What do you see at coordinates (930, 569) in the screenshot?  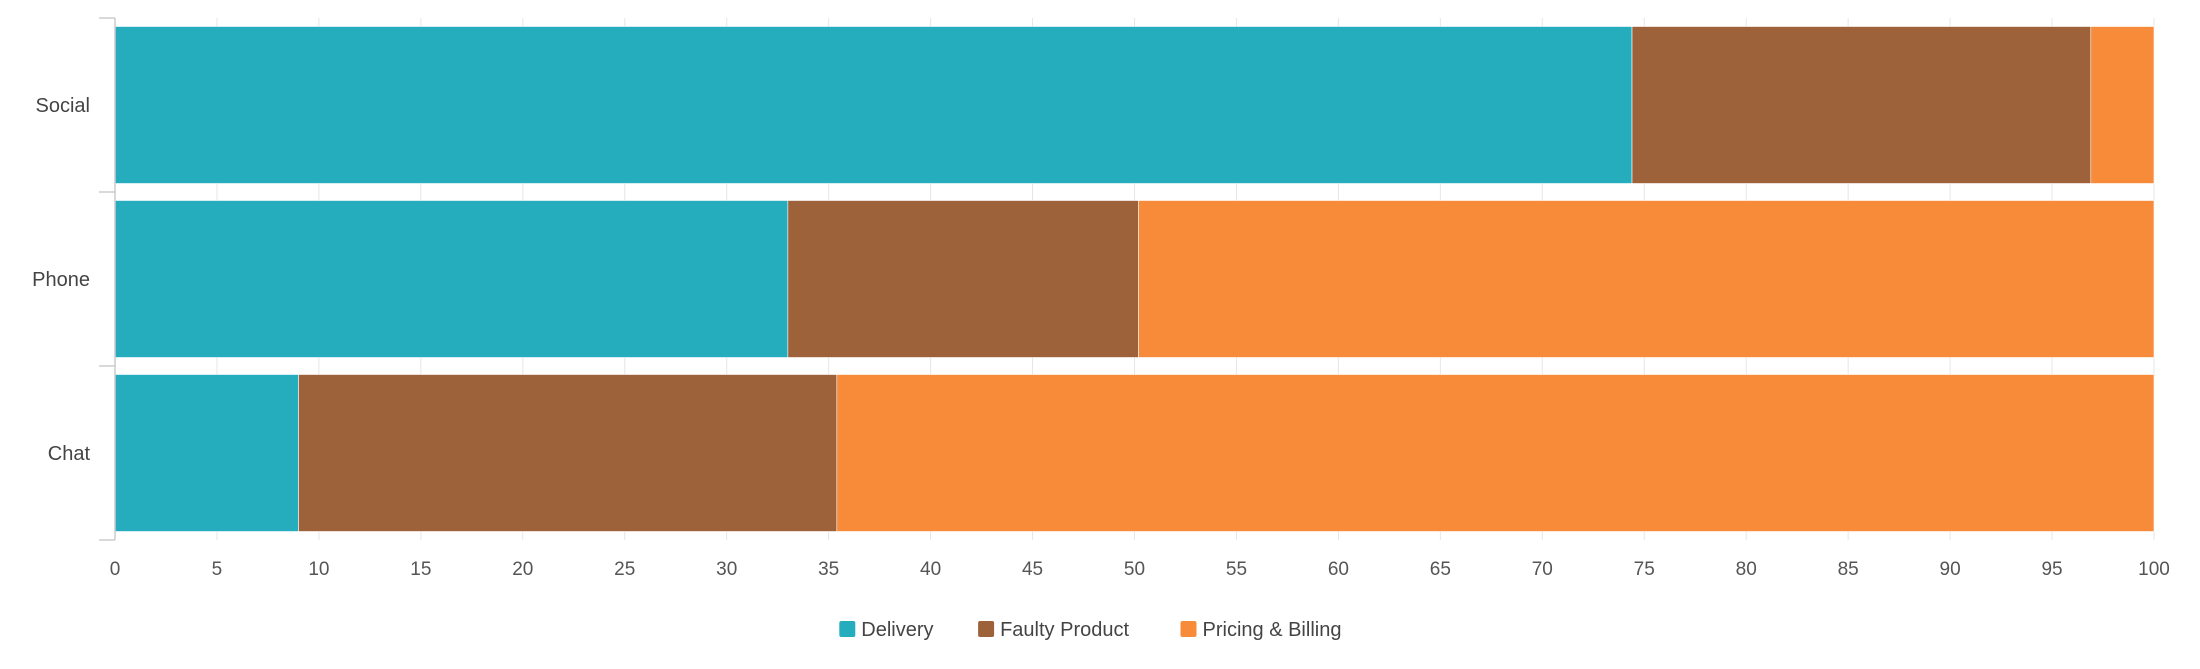 I see `x-tick-label: 40` at bounding box center [930, 569].